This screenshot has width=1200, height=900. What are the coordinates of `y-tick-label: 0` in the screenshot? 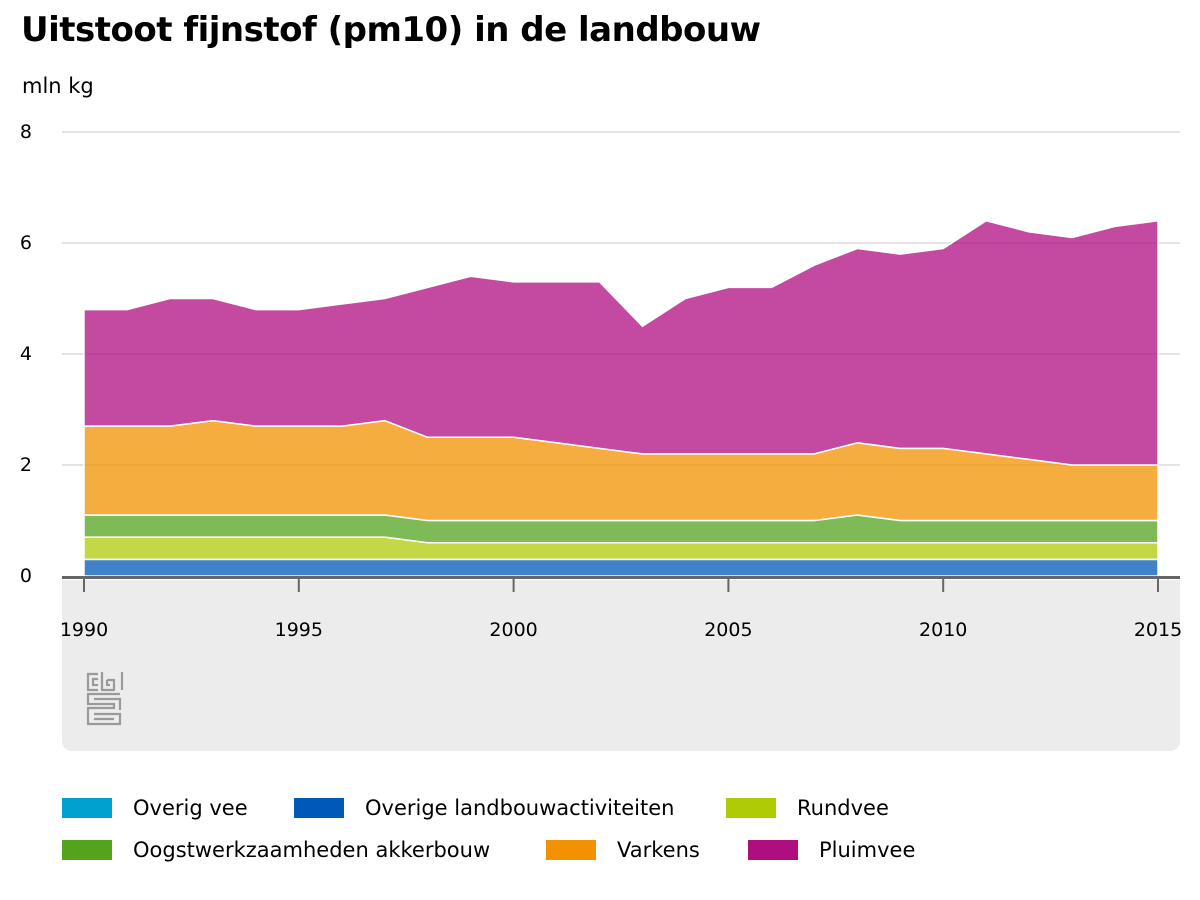 It's located at (26, 576).